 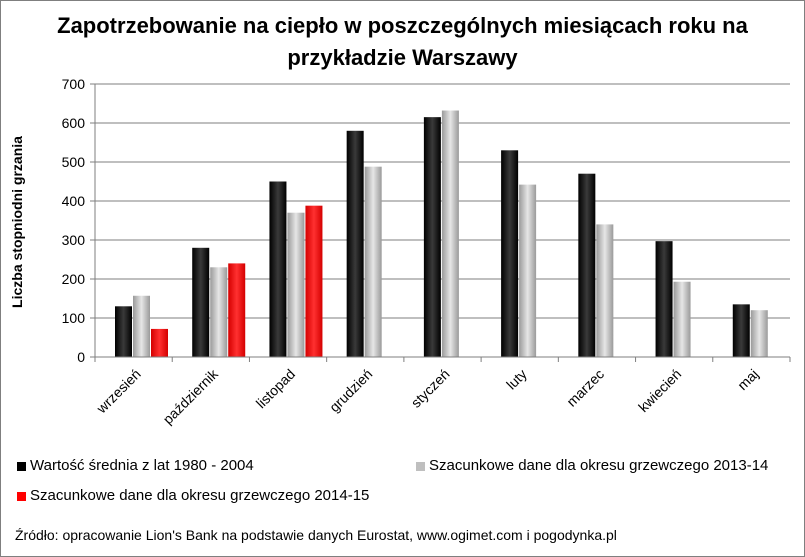 What do you see at coordinates (118, 391) in the screenshot?
I see `x-category-label: wrzesień` at bounding box center [118, 391].